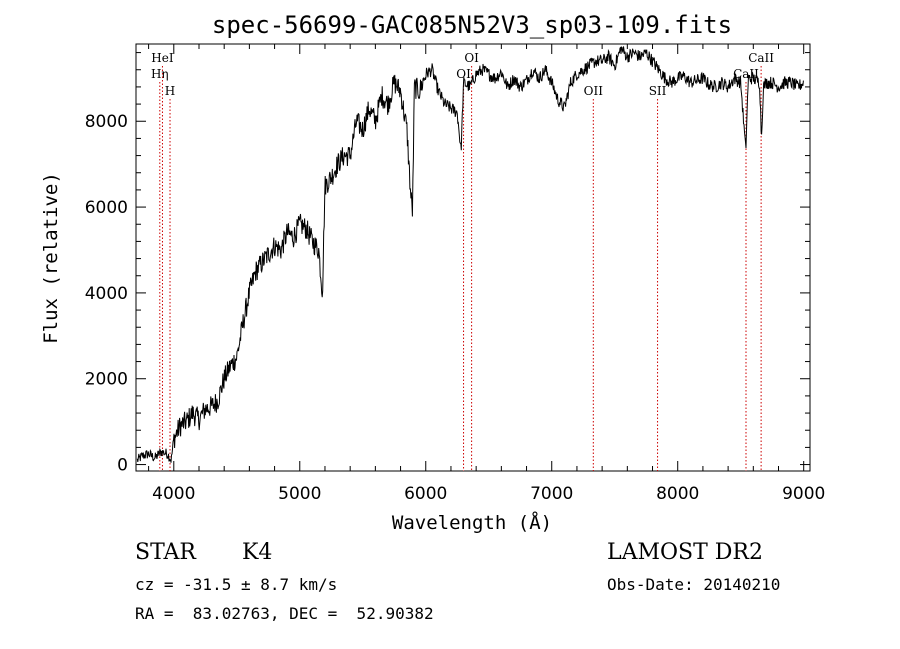  What do you see at coordinates (165, 552) in the screenshot?
I see `object-class: STAR` at bounding box center [165, 552].